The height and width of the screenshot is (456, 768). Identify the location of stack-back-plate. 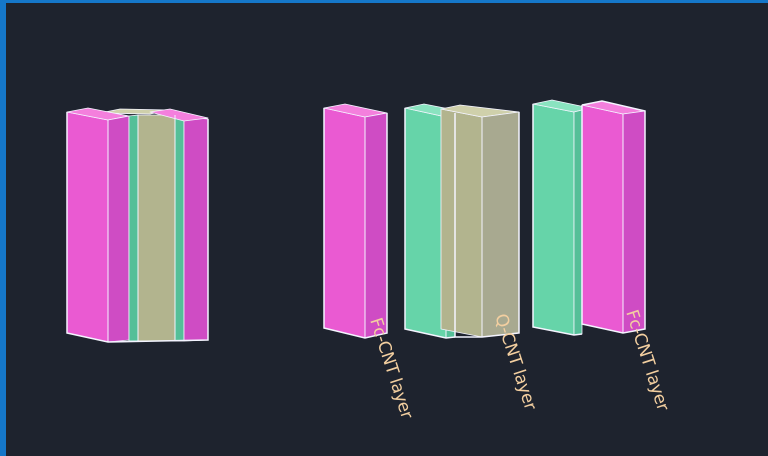
(196, 229).